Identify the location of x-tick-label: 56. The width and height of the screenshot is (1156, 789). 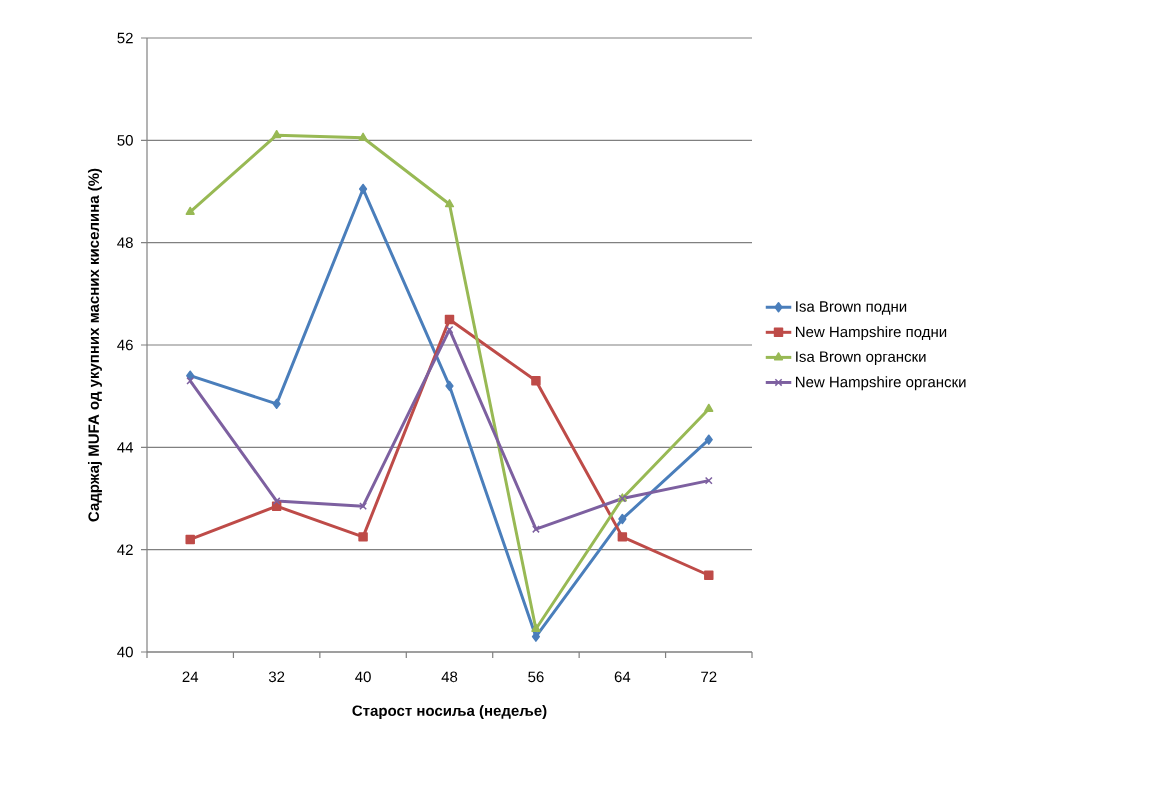
(536, 677).